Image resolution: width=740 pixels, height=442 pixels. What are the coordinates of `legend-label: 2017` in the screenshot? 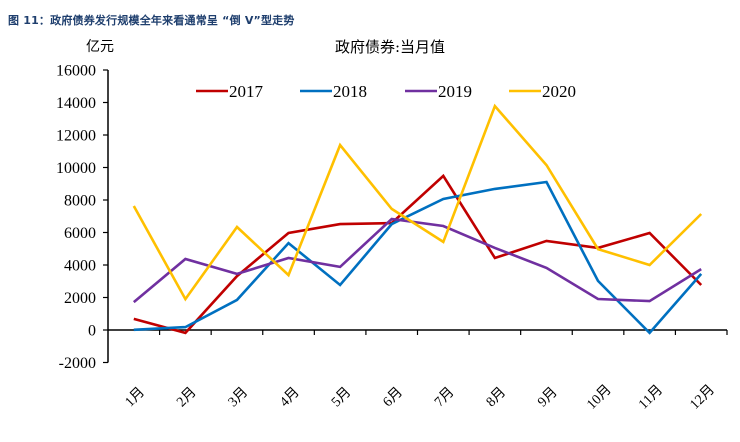 It's located at (246, 91).